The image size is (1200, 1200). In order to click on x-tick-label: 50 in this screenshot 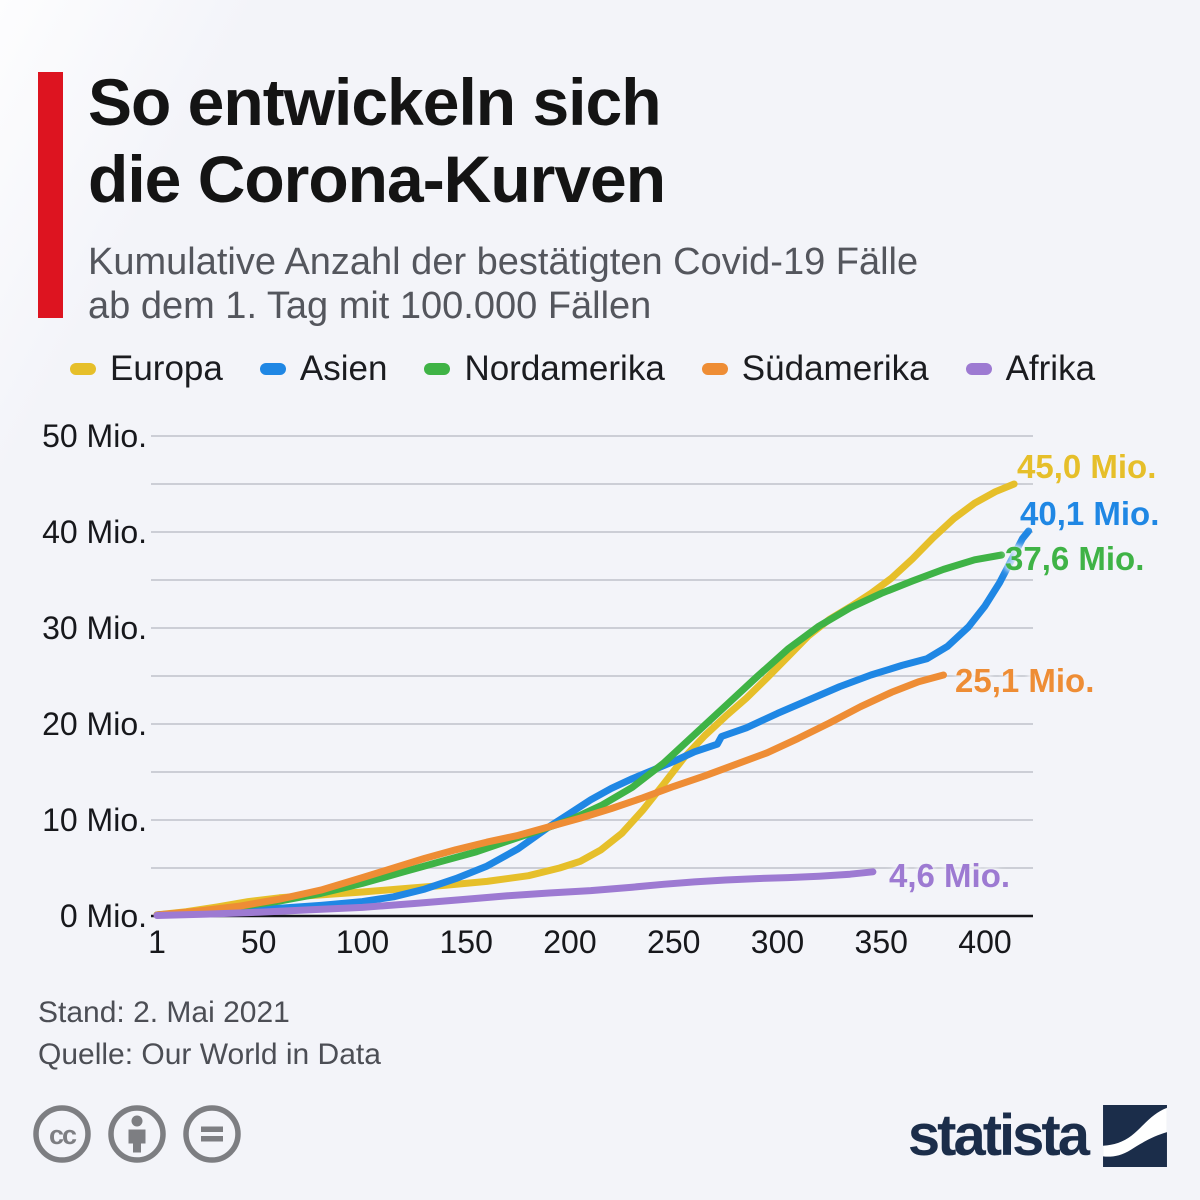, I will do `click(258, 942)`.